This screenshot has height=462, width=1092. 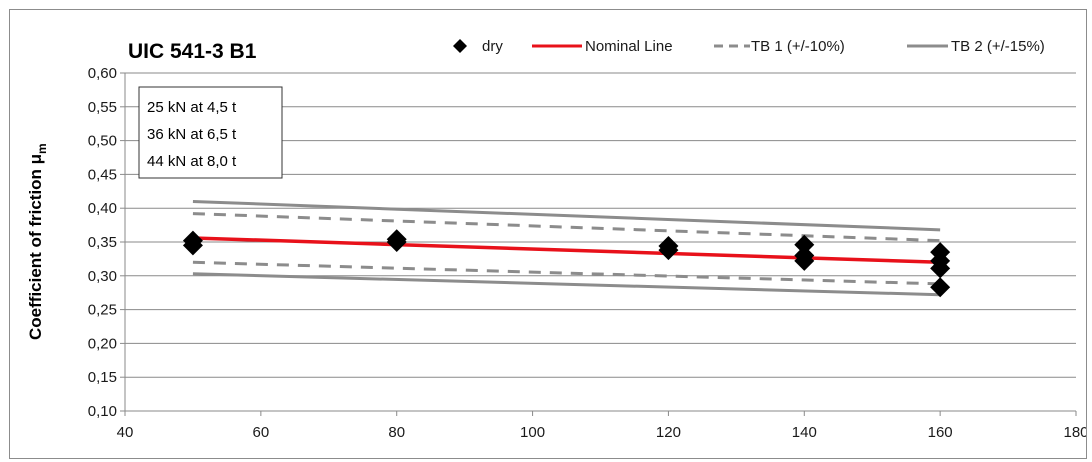 I want to click on legend-tb2-label: TB 2 (+/-15%), so click(x=998, y=46).